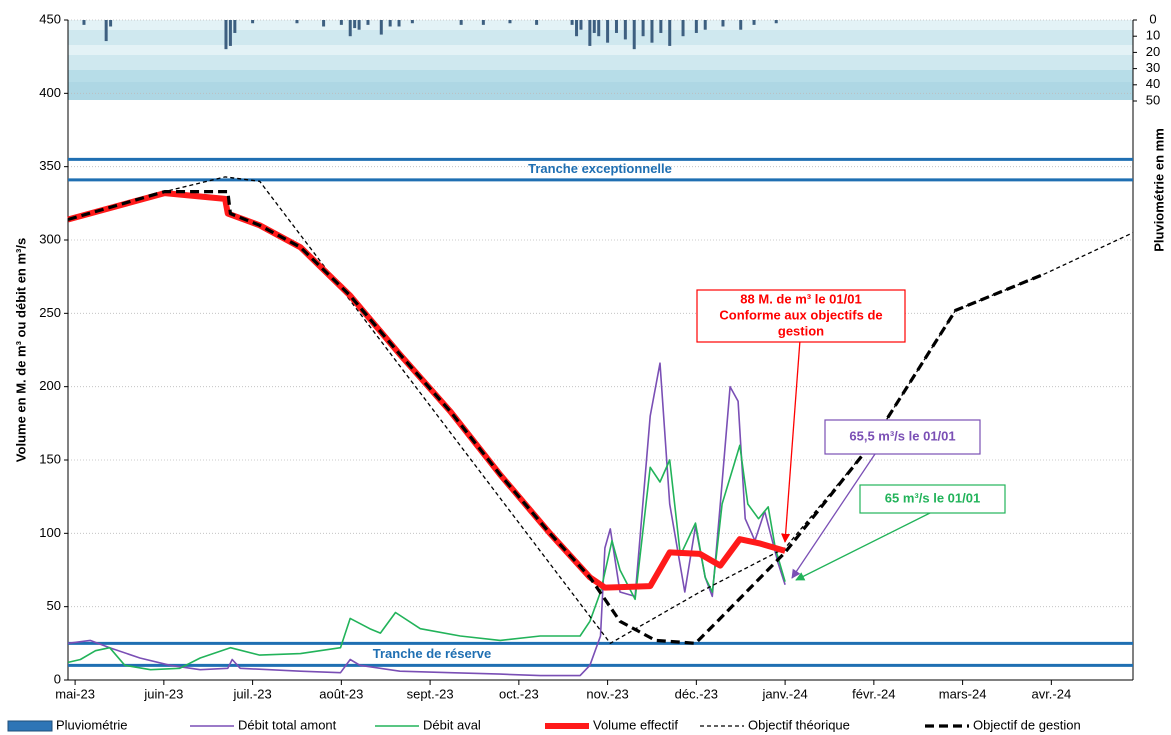 This screenshot has height=735, width=1171. Describe the element at coordinates (430, 693) in the screenshot. I see `x-tick-label: sept.-23` at that location.